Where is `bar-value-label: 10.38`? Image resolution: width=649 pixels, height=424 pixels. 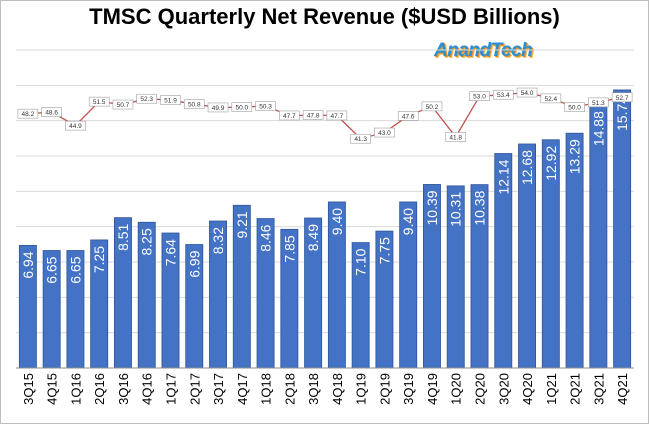
bar-value-label: 10.38 is located at coordinates (480, 207).